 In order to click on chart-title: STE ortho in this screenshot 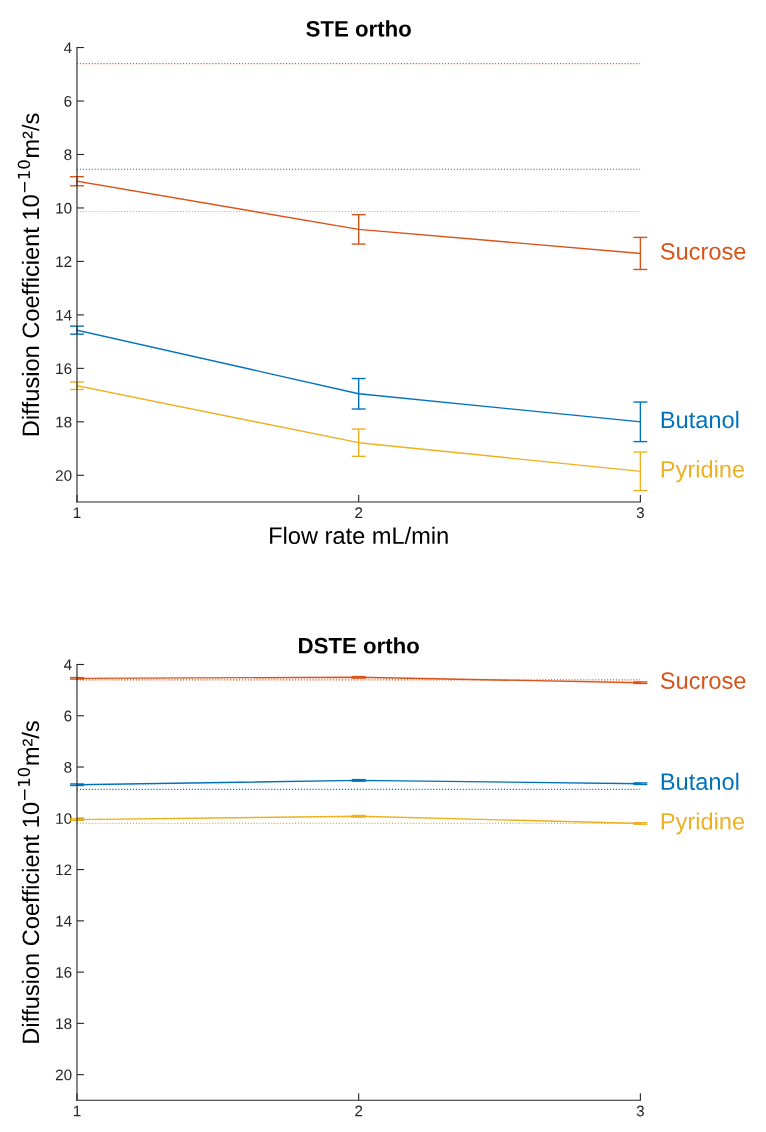, I will do `click(358, 28)`.